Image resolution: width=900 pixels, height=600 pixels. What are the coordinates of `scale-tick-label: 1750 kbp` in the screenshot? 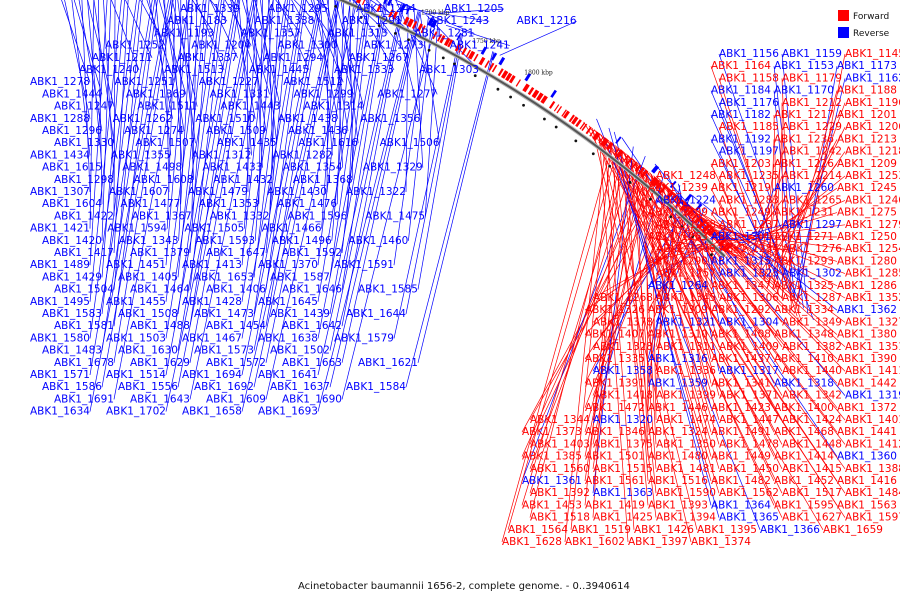 It's located at (486, 41).